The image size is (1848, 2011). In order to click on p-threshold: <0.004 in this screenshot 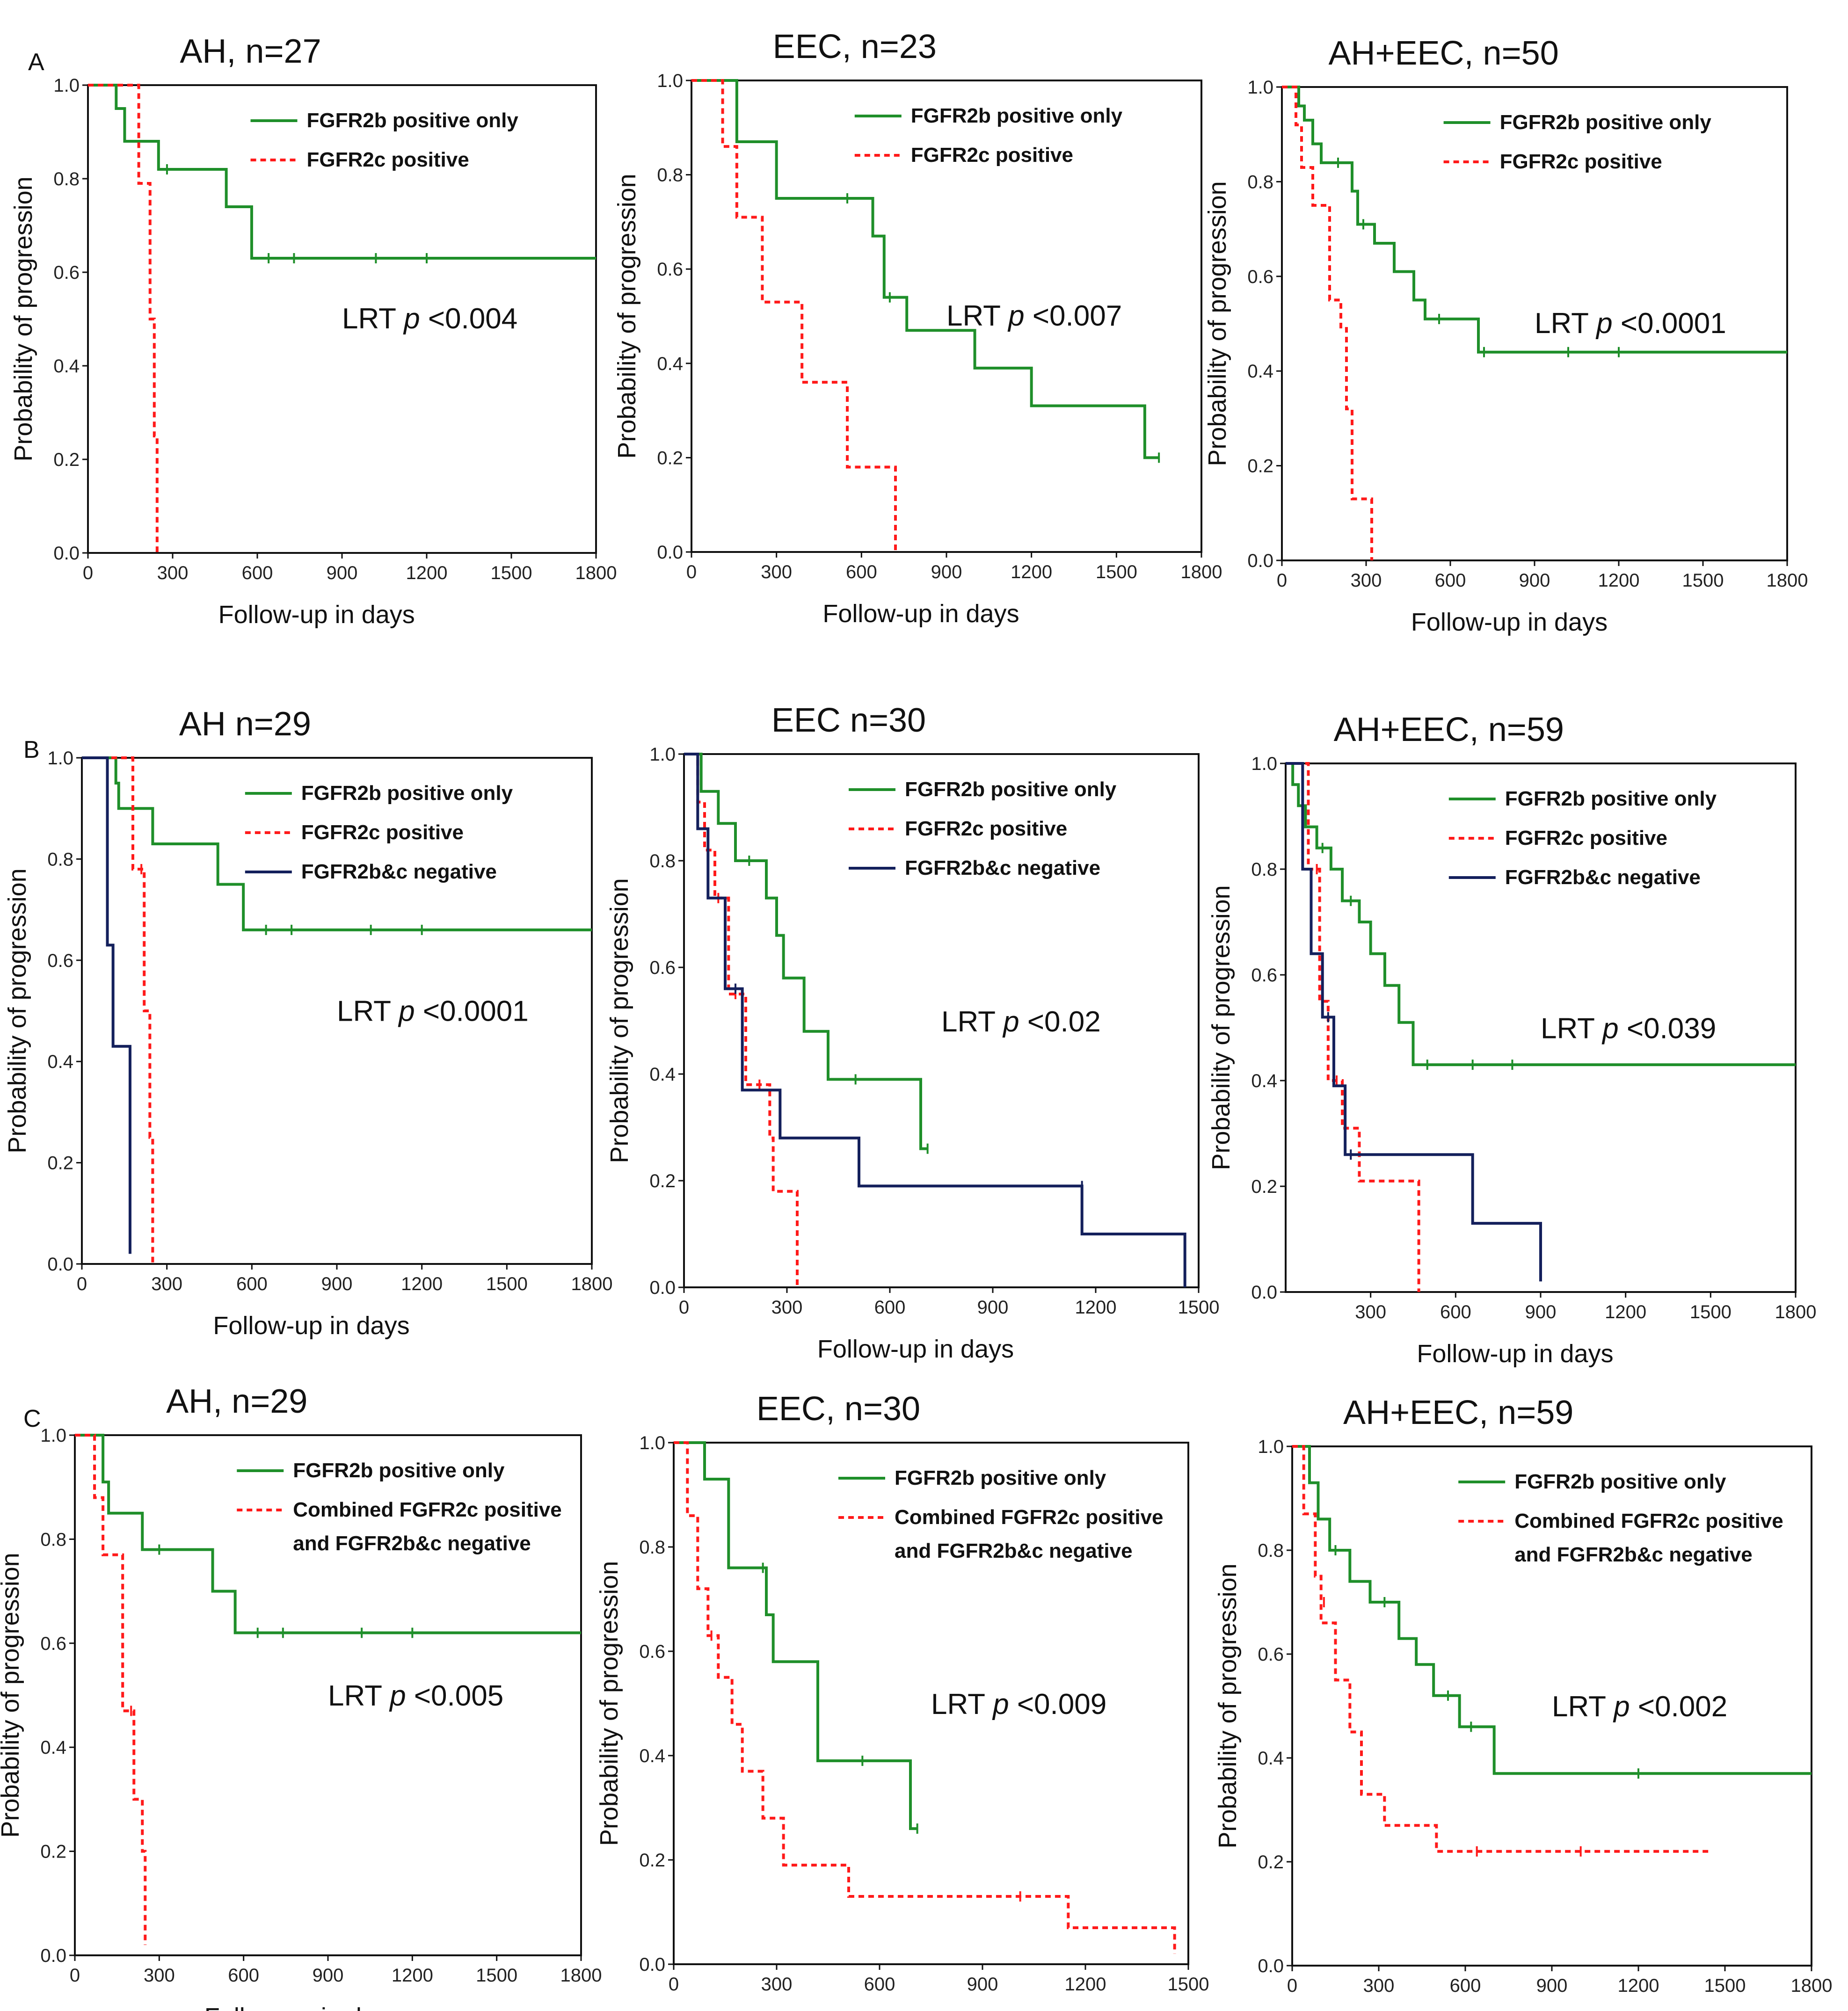, I will do `click(469, 319)`.